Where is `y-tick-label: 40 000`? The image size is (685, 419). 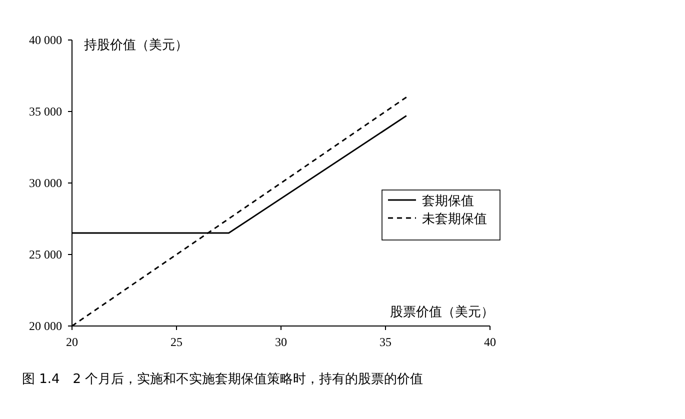 y-tick-label: 40 000 is located at coordinates (45, 40).